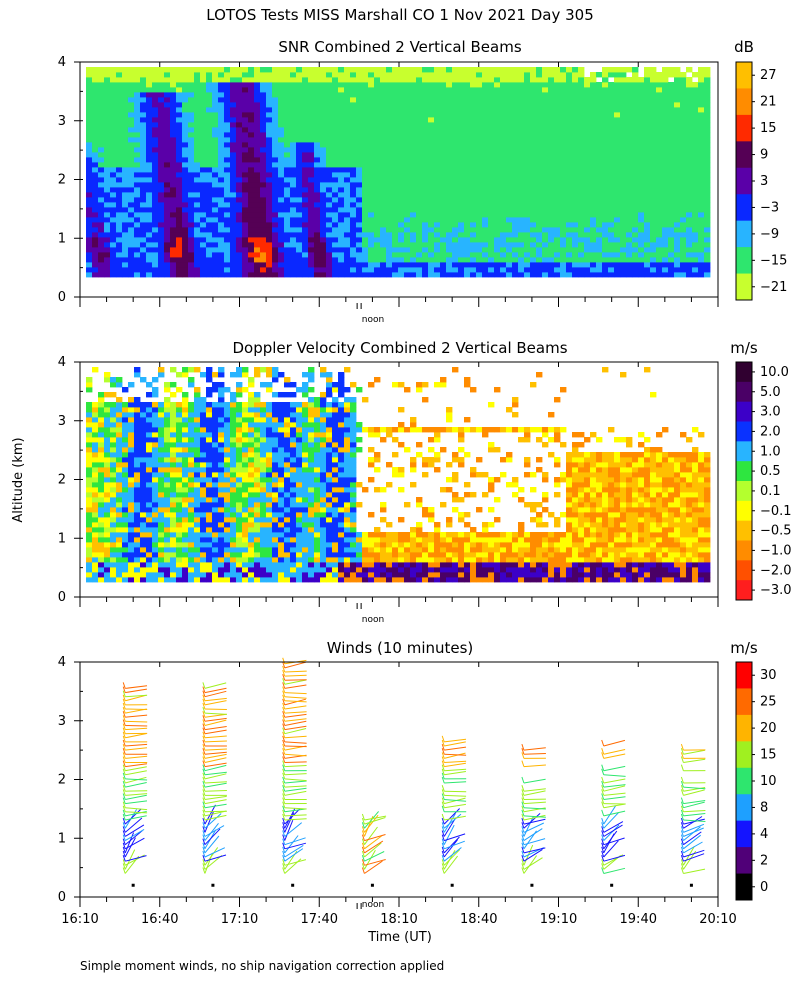 The image size is (800, 1000). What do you see at coordinates (764, 181) in the screenshot?
I see `colorbar-tick-label: 3` at bounding box center [764, 181].